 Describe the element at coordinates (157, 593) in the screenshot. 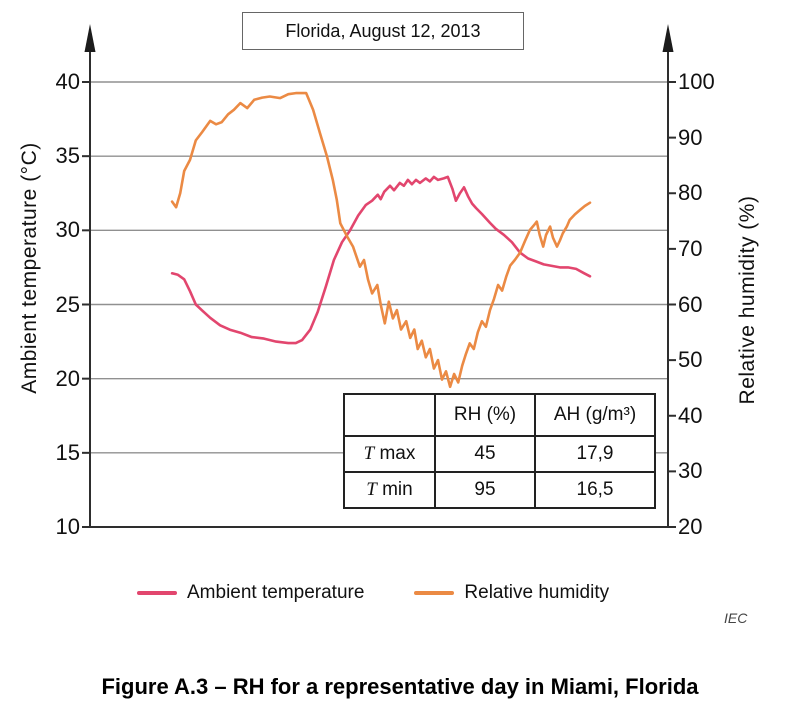

I see `temperature-line-swatch` at that location.